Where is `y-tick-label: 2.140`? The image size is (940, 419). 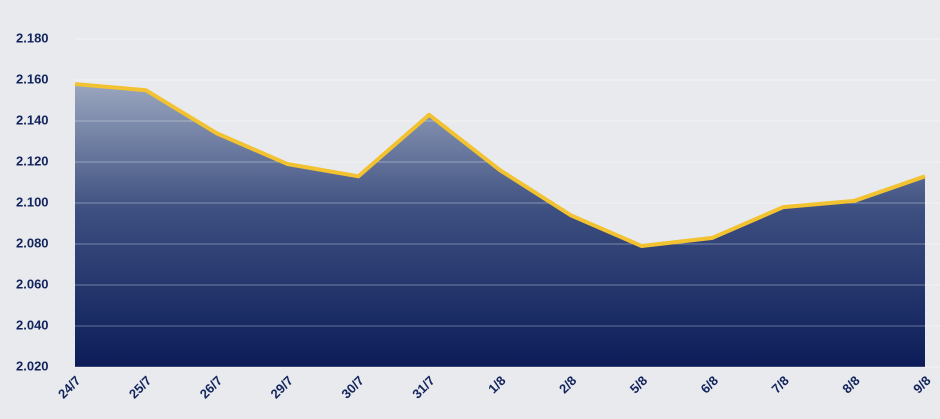
y-tick-label: 2.140 is located at coordinates (32, 119).